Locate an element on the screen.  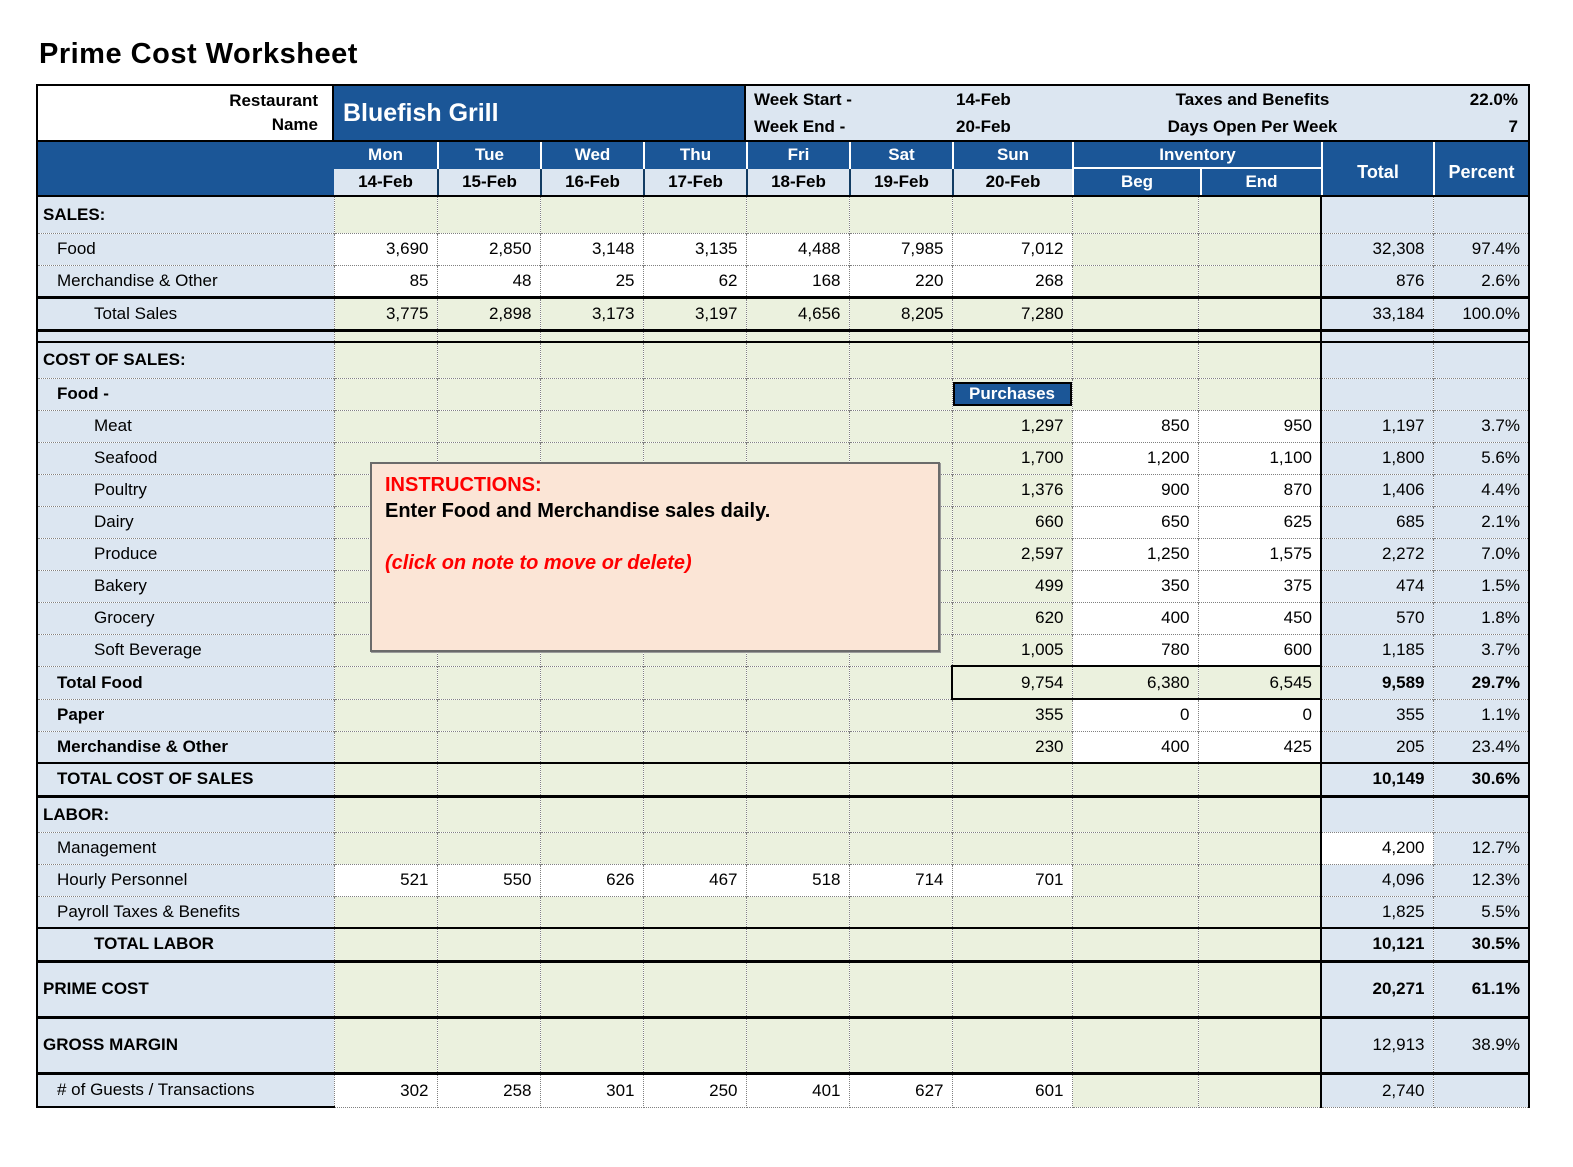
cell-spacer-sat is located at coordinates (901, 335).